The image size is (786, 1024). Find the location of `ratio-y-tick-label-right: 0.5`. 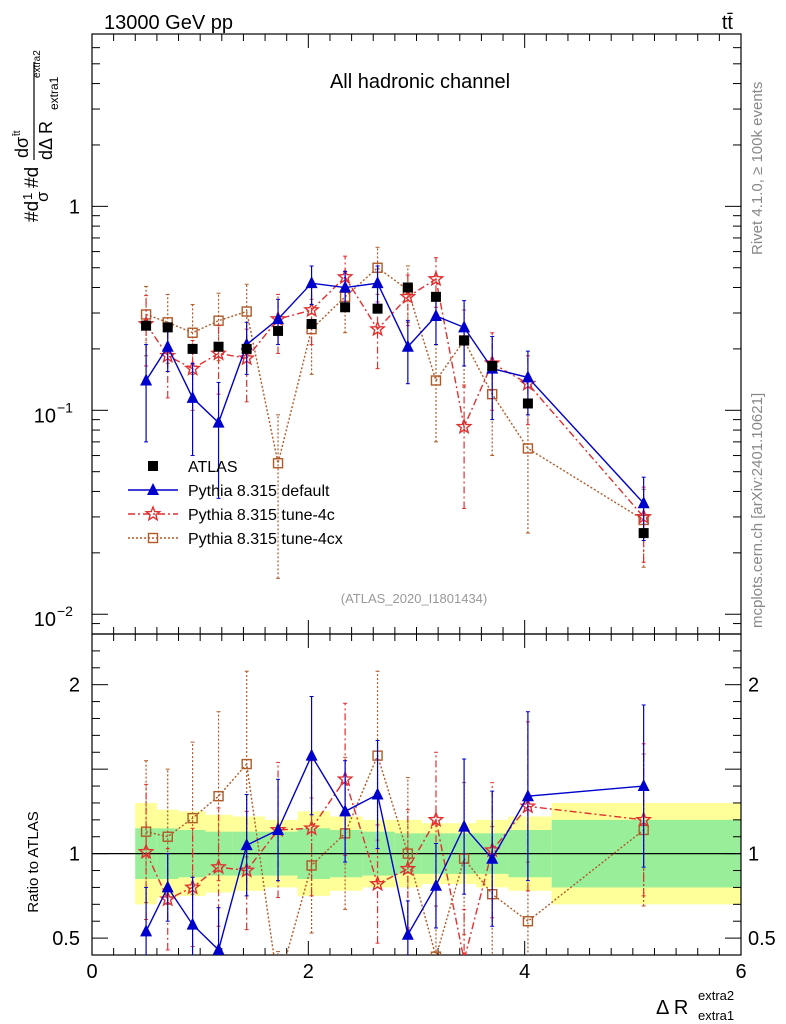

ratio-y-tick-label-right: 0.5 is located at coordinates (762, 939).